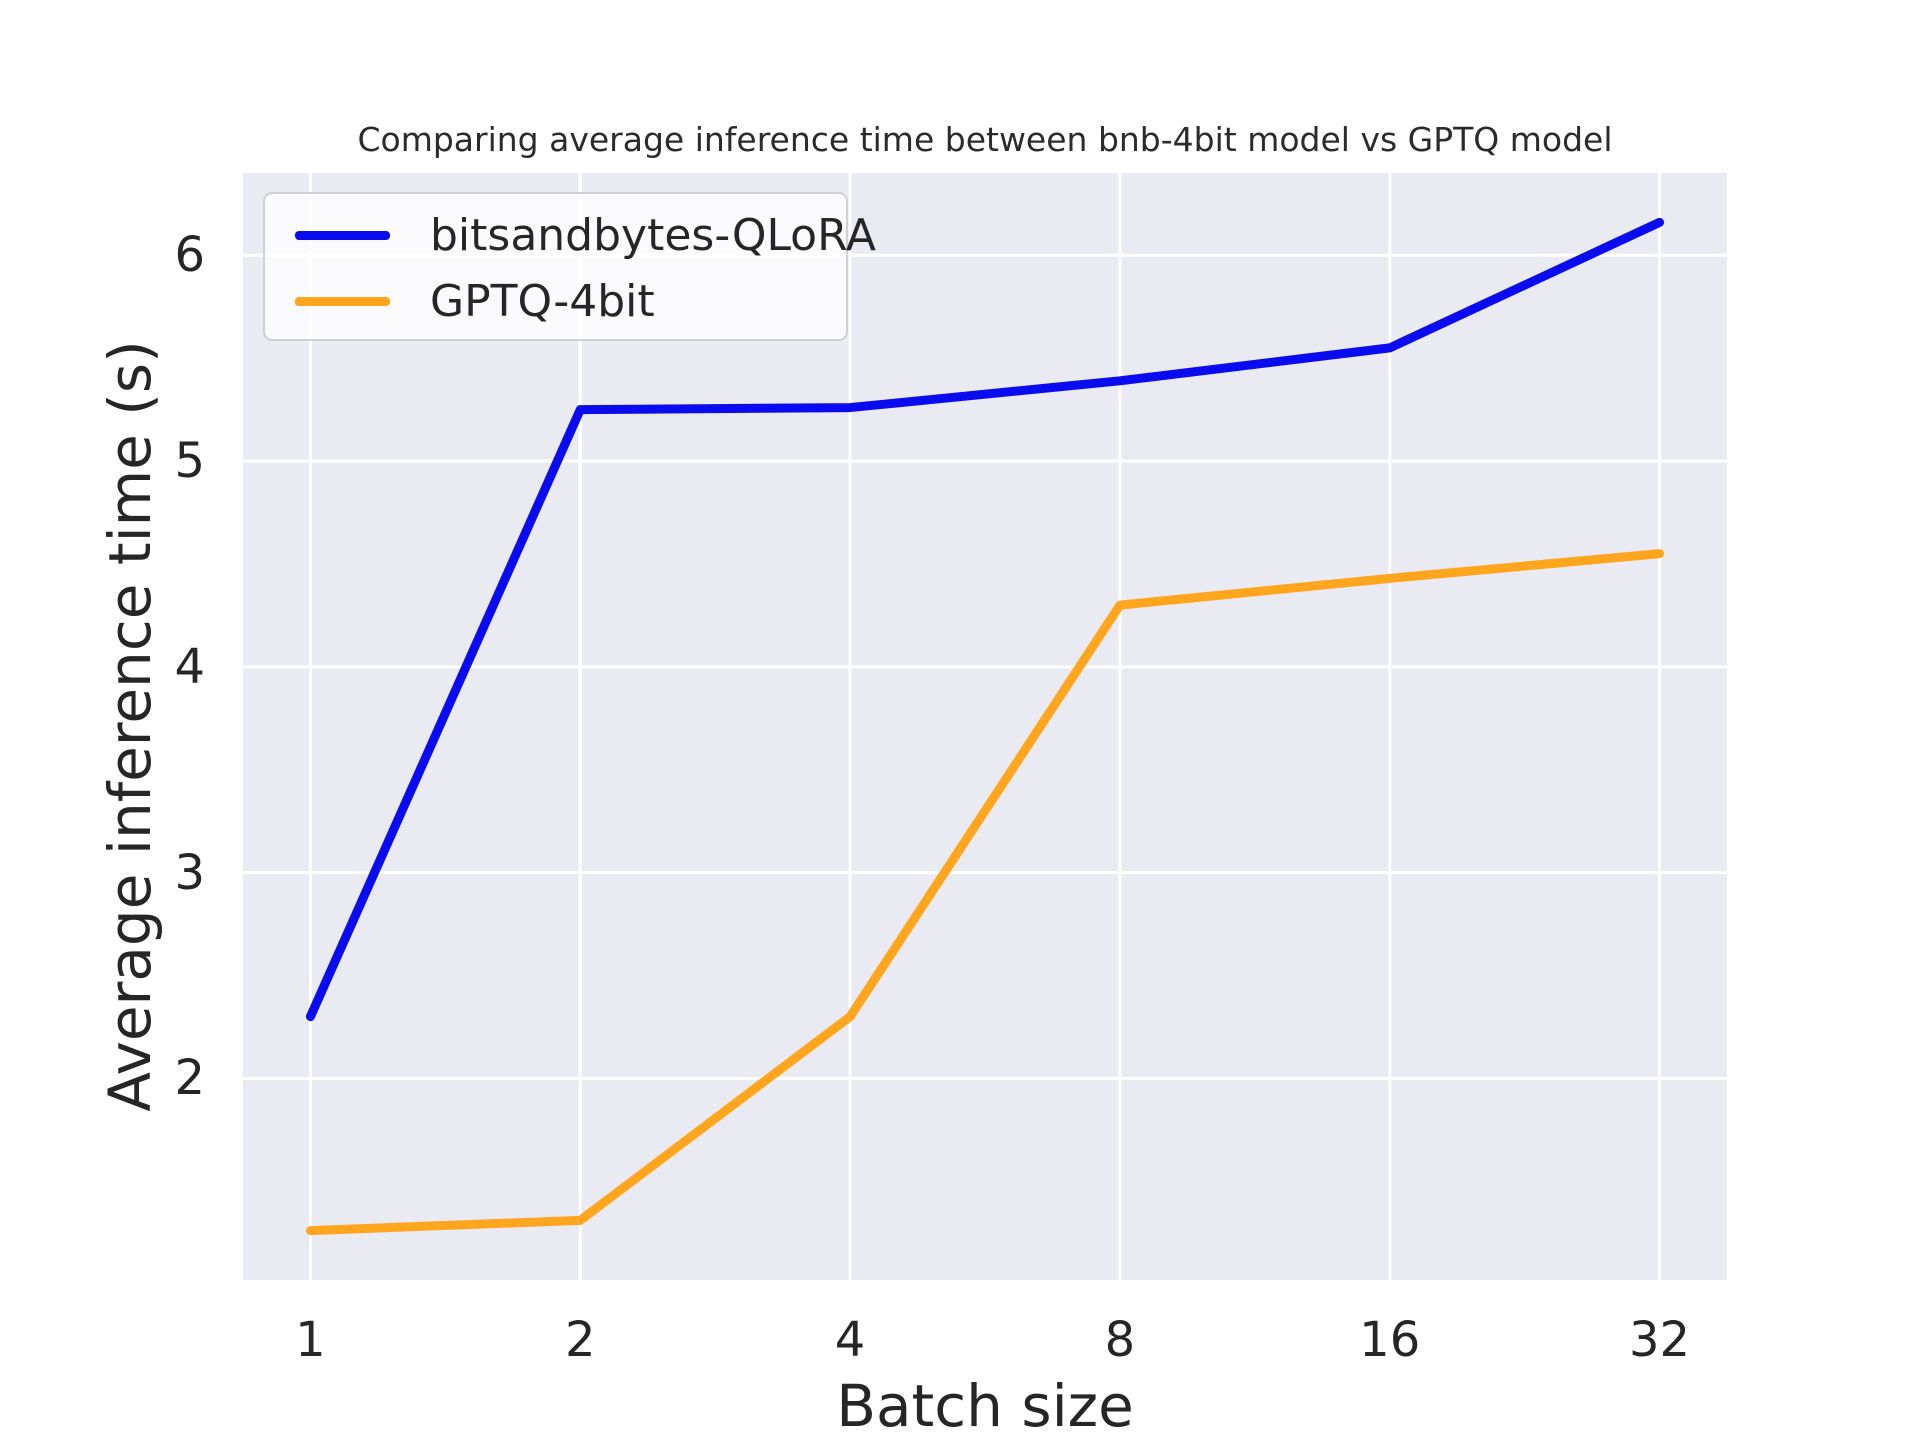 This screenshot has width=1920, height=1440. Describe the element at coordinates (310, 1340) in the screenshot. I see `x-tick-label: 1` at that location.